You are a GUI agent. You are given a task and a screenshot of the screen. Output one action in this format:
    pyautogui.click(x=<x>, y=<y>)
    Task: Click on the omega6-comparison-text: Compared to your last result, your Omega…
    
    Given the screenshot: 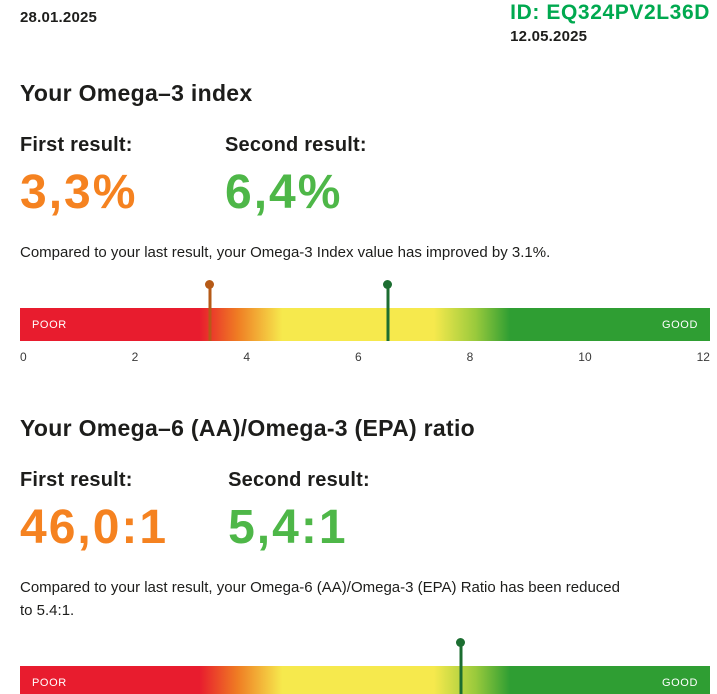 What is the action you would take?
    pyautogui.click(x=320, y=599)
    